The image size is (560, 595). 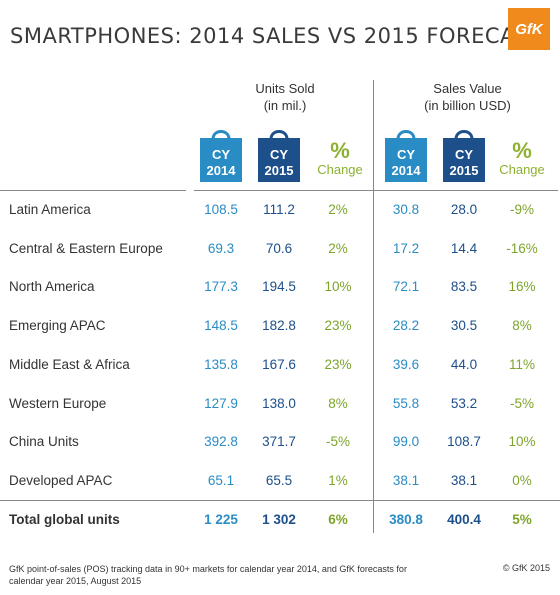 What do you see at coordinates (522, 326) in the screenshot?
I see `cell-vchg: 8%` at bounding box center [522, 326].